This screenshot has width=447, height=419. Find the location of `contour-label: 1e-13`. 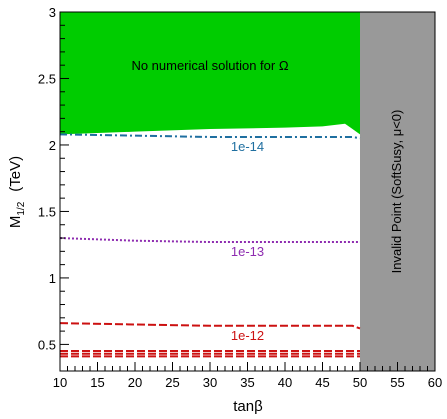

contour-label: 1e-13 is located at coordinates (247, 251).